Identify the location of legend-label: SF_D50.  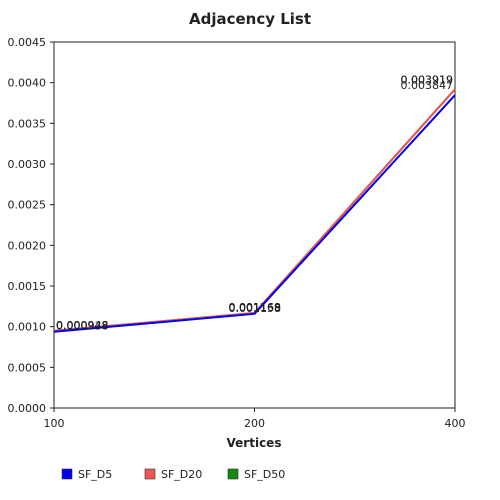
(264, 474).